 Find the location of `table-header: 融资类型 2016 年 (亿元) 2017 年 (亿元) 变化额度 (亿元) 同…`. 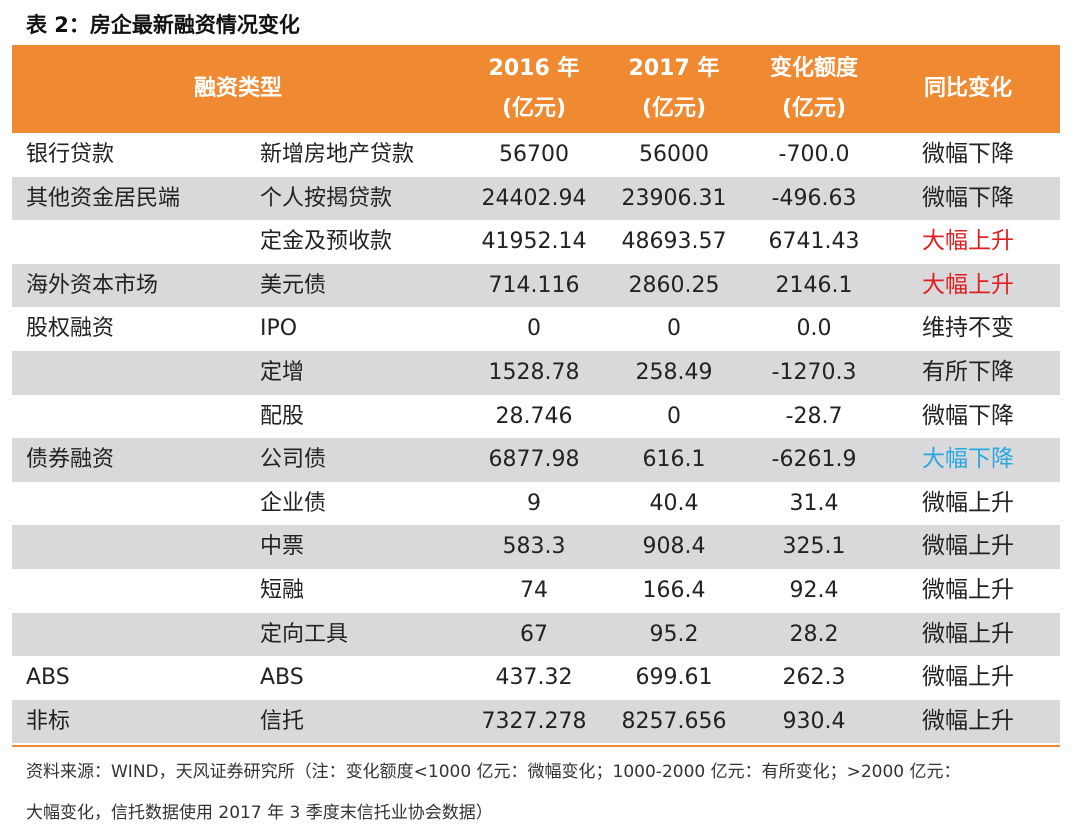

table-header: 融资类型 2016 年 (亿元) 2017 年 (亿元) 变化额度 (亿元) 同… is located at coordinates (536, 89).